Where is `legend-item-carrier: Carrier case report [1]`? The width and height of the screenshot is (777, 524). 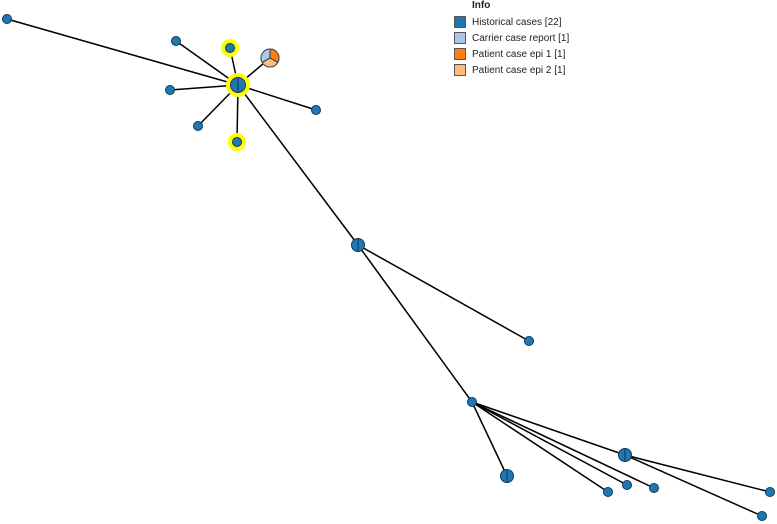
legend-item-carrier: Carrier case report [1] is located at coordinates (511, 38).